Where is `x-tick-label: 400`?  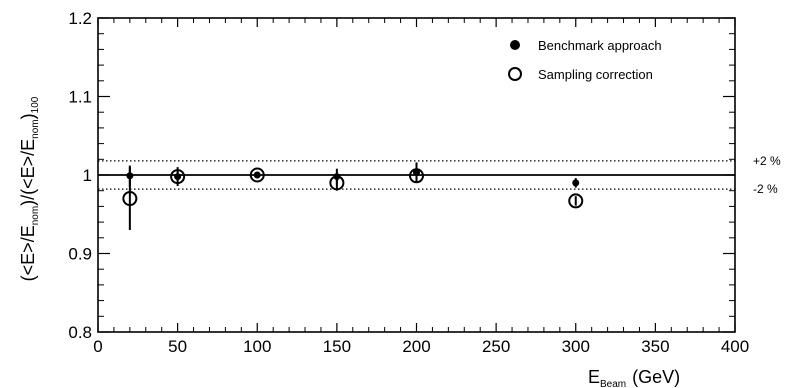
x-tick-label: 400 is located at coordinates (735, 346).